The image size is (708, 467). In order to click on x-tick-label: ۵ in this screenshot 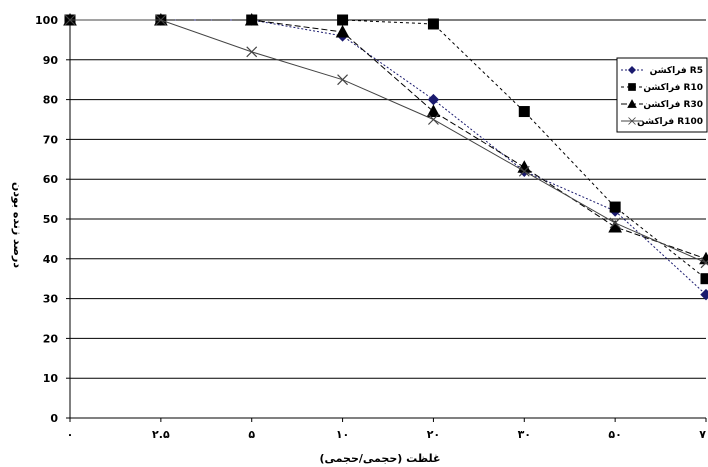, I will do `click(251, 434)`.